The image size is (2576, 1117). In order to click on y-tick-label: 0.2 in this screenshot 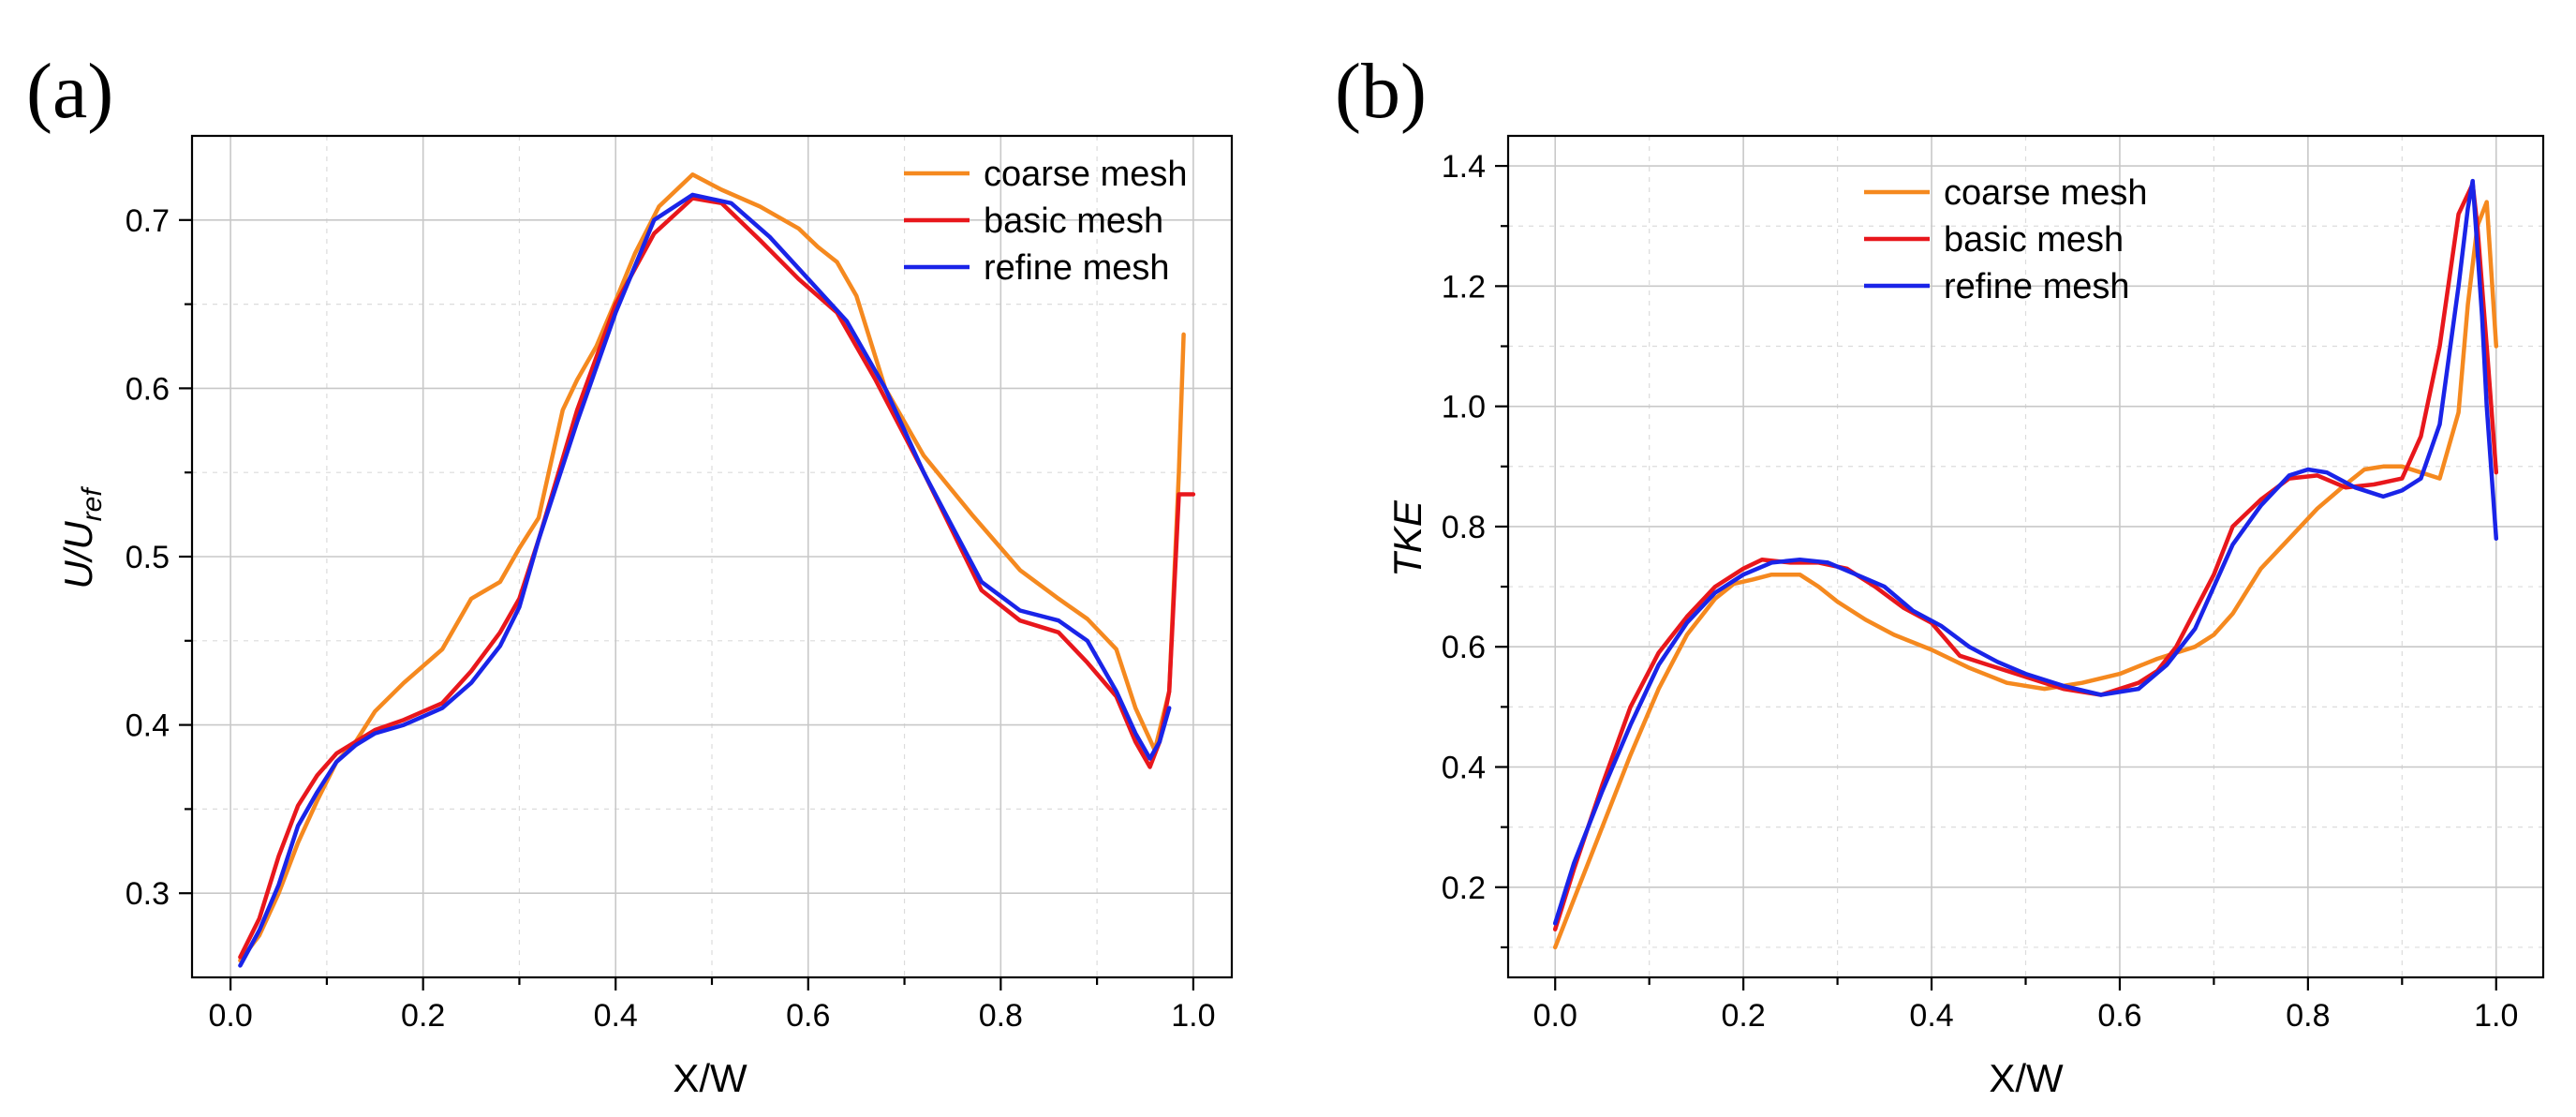, I will do `click(1464, 889)`.